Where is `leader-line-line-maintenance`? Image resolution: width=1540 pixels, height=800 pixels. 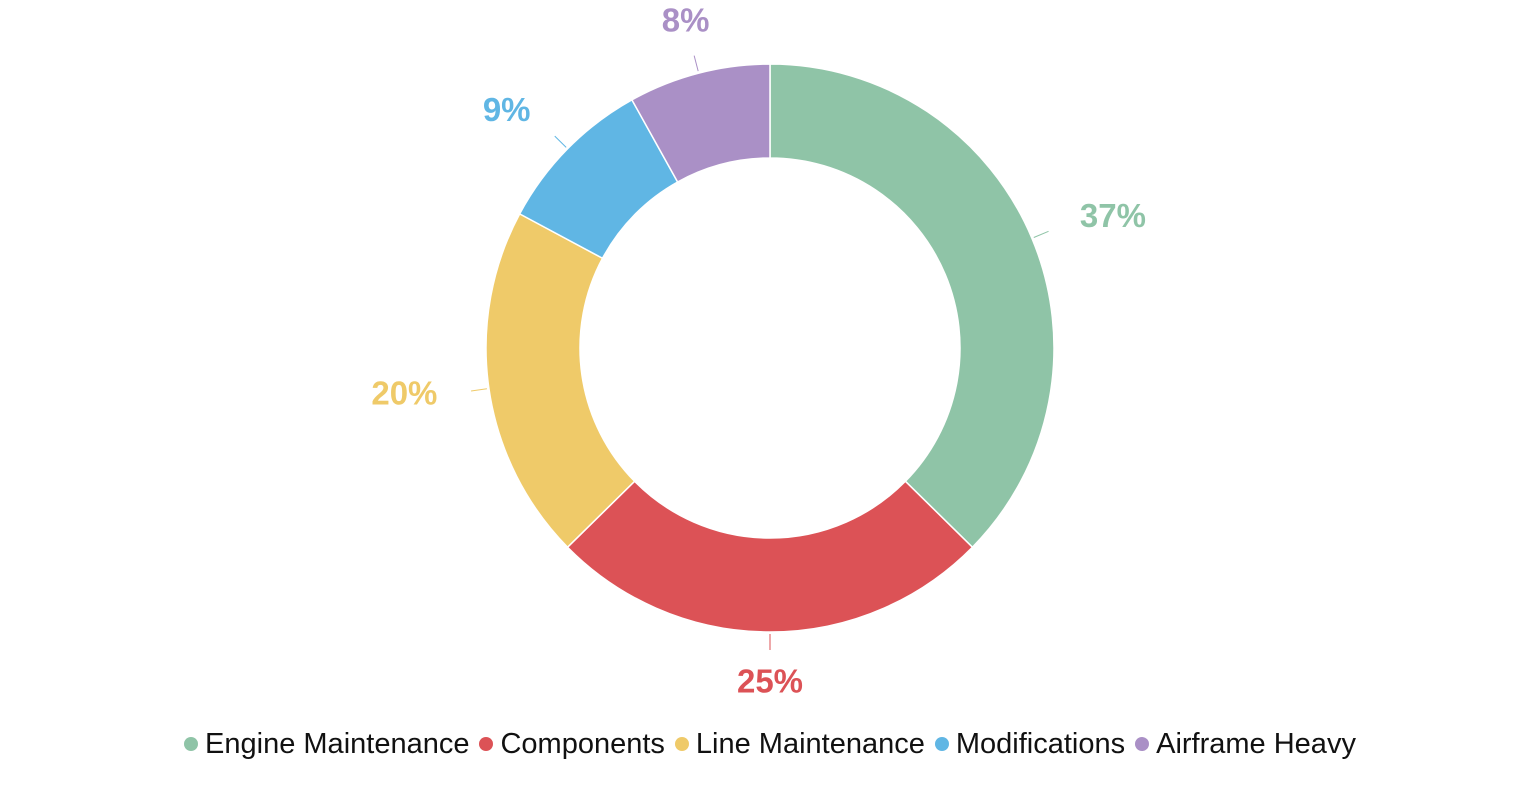
leader-line-line-maintenance is located at coordinates (479, 390).